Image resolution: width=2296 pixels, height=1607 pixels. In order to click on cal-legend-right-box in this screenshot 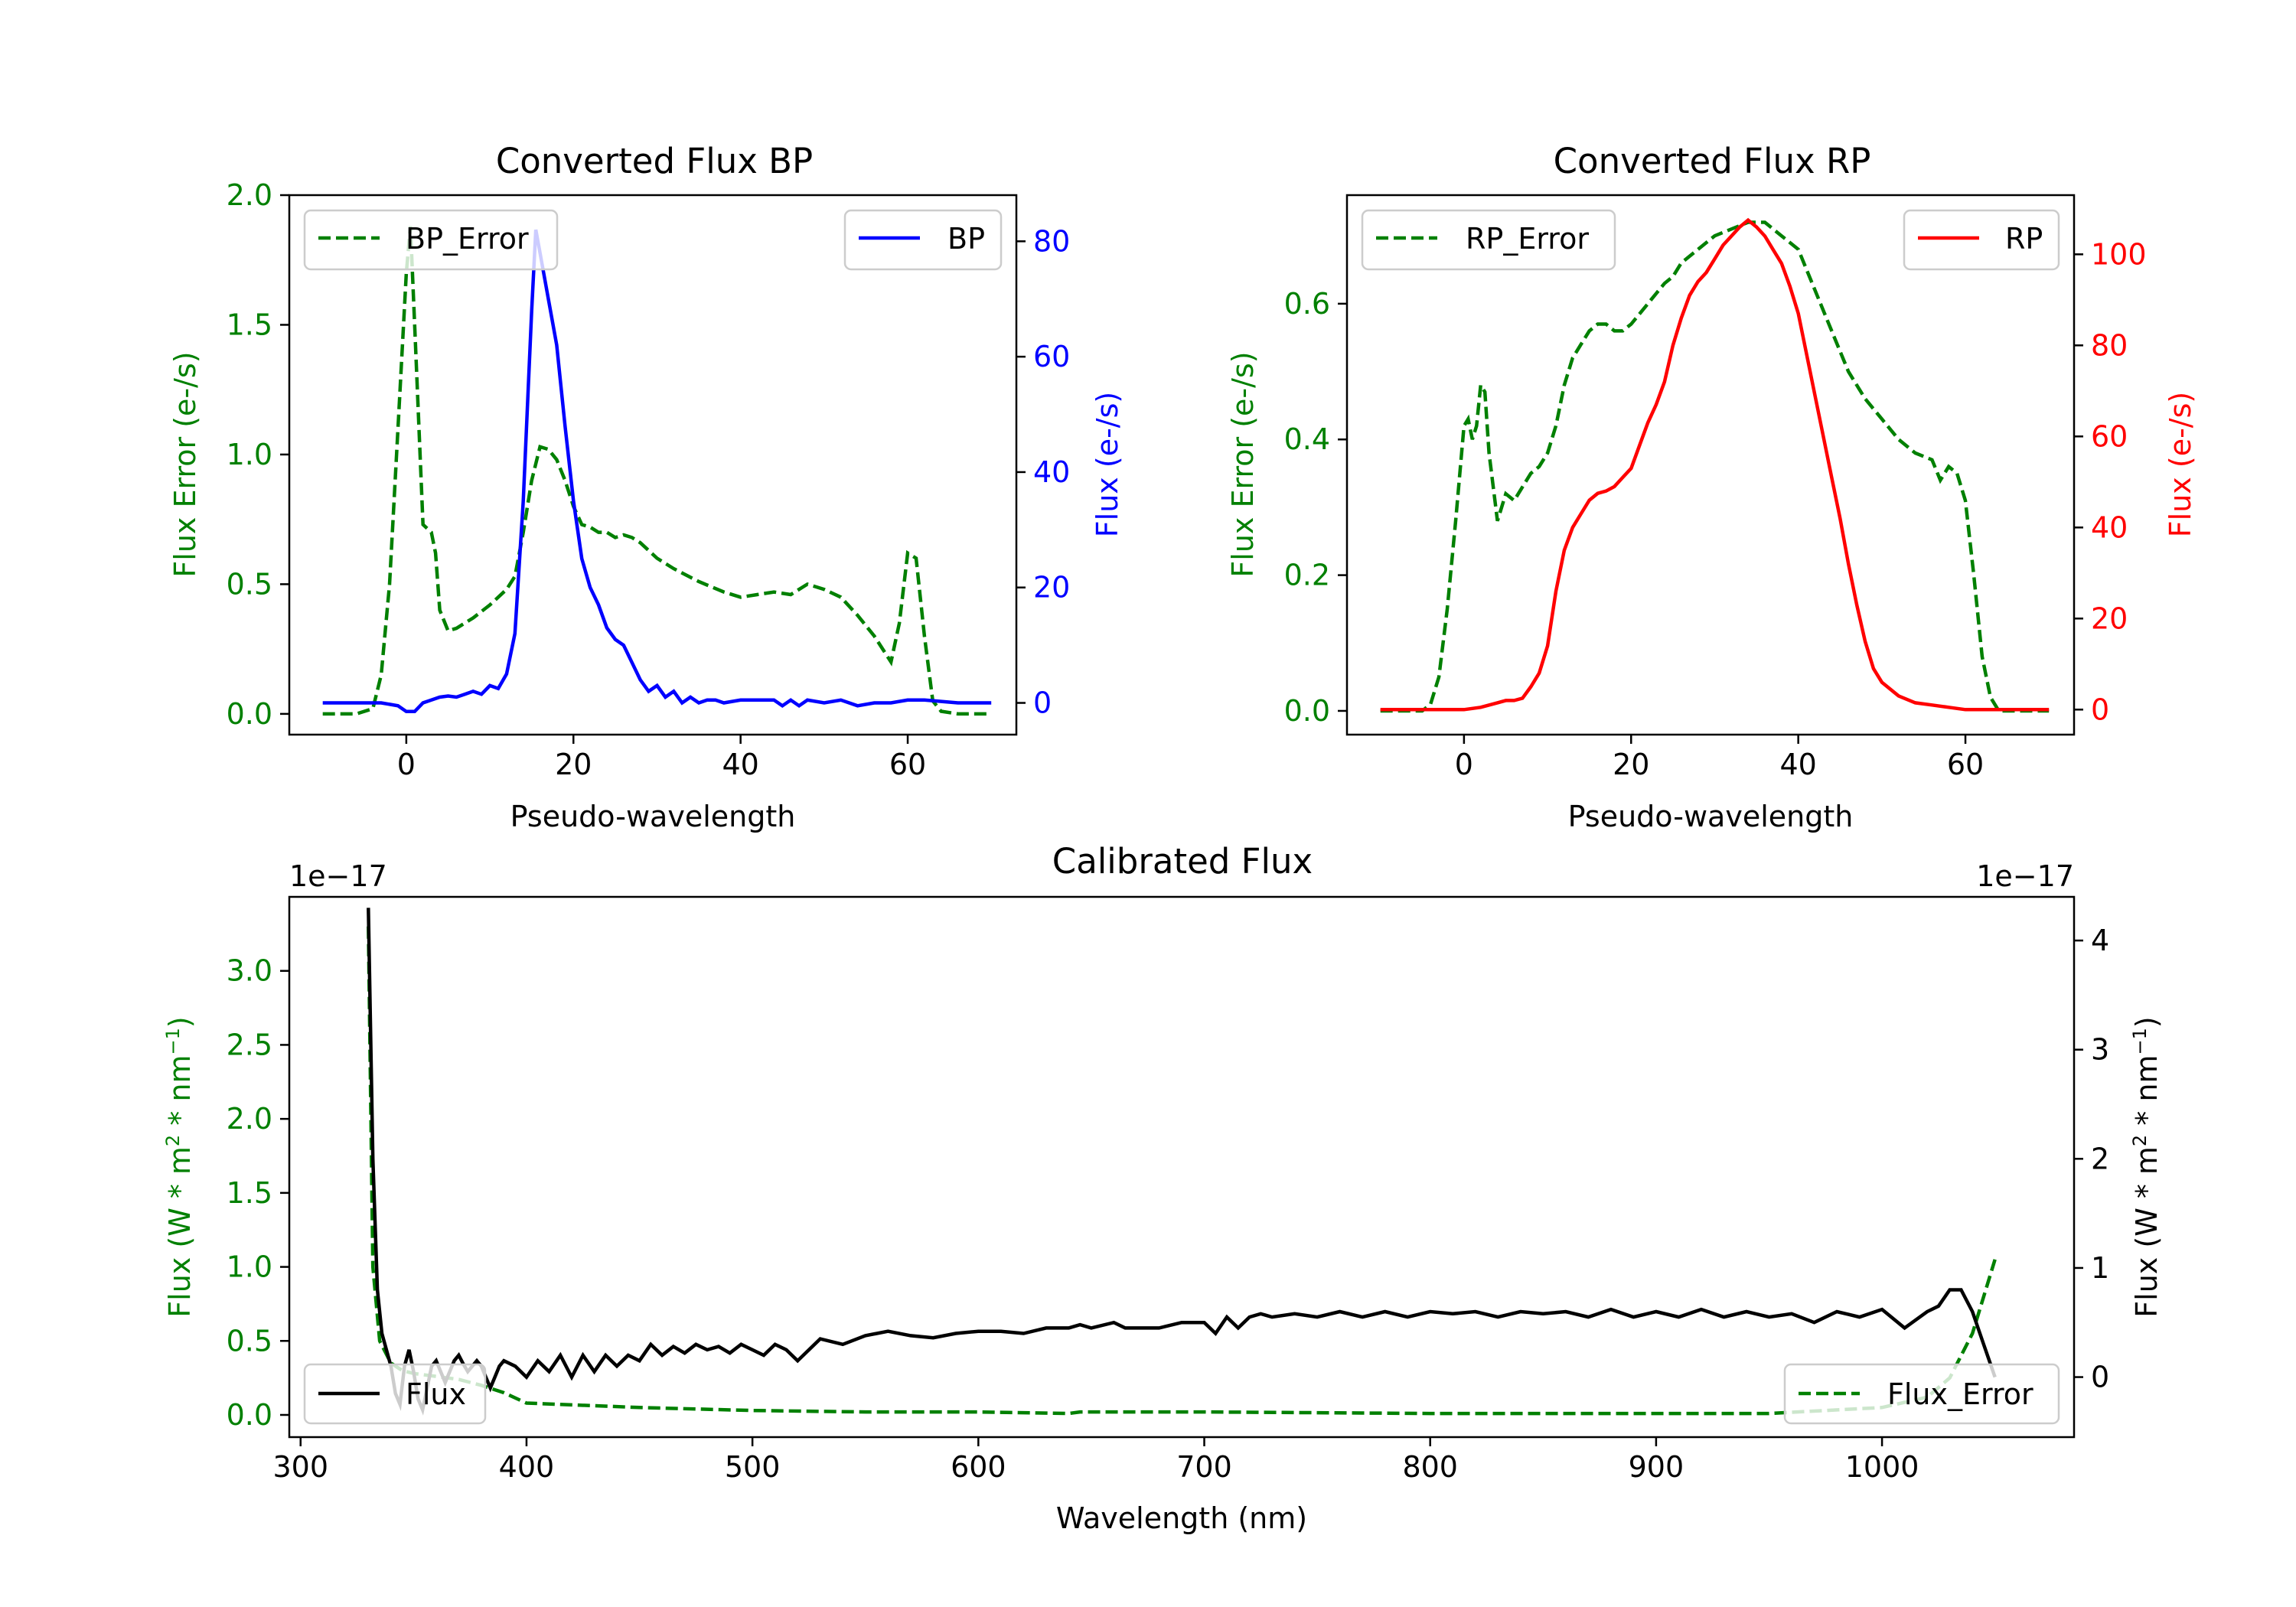, I will do `click(1921, 1394)`.